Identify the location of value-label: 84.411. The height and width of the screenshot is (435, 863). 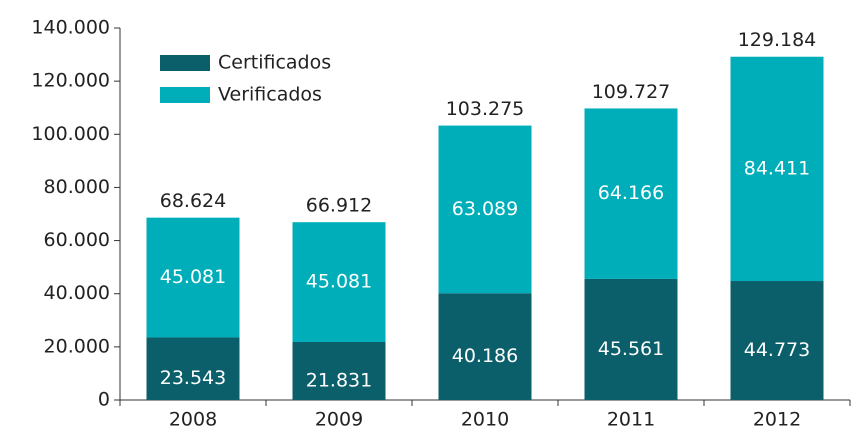
(777, 168).